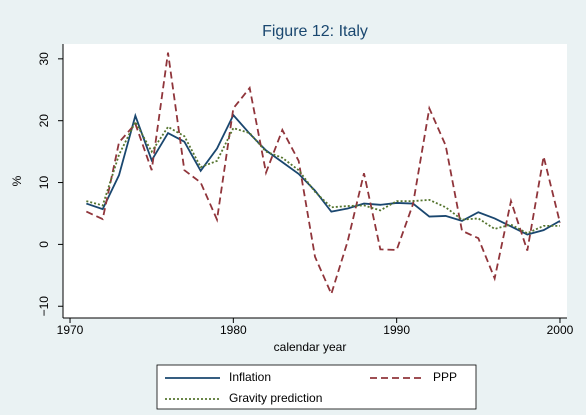  What do you see at coordinates (17, 180) in the screenshot?
I see `y-axis-label: %` at bounding box center [17, 180].